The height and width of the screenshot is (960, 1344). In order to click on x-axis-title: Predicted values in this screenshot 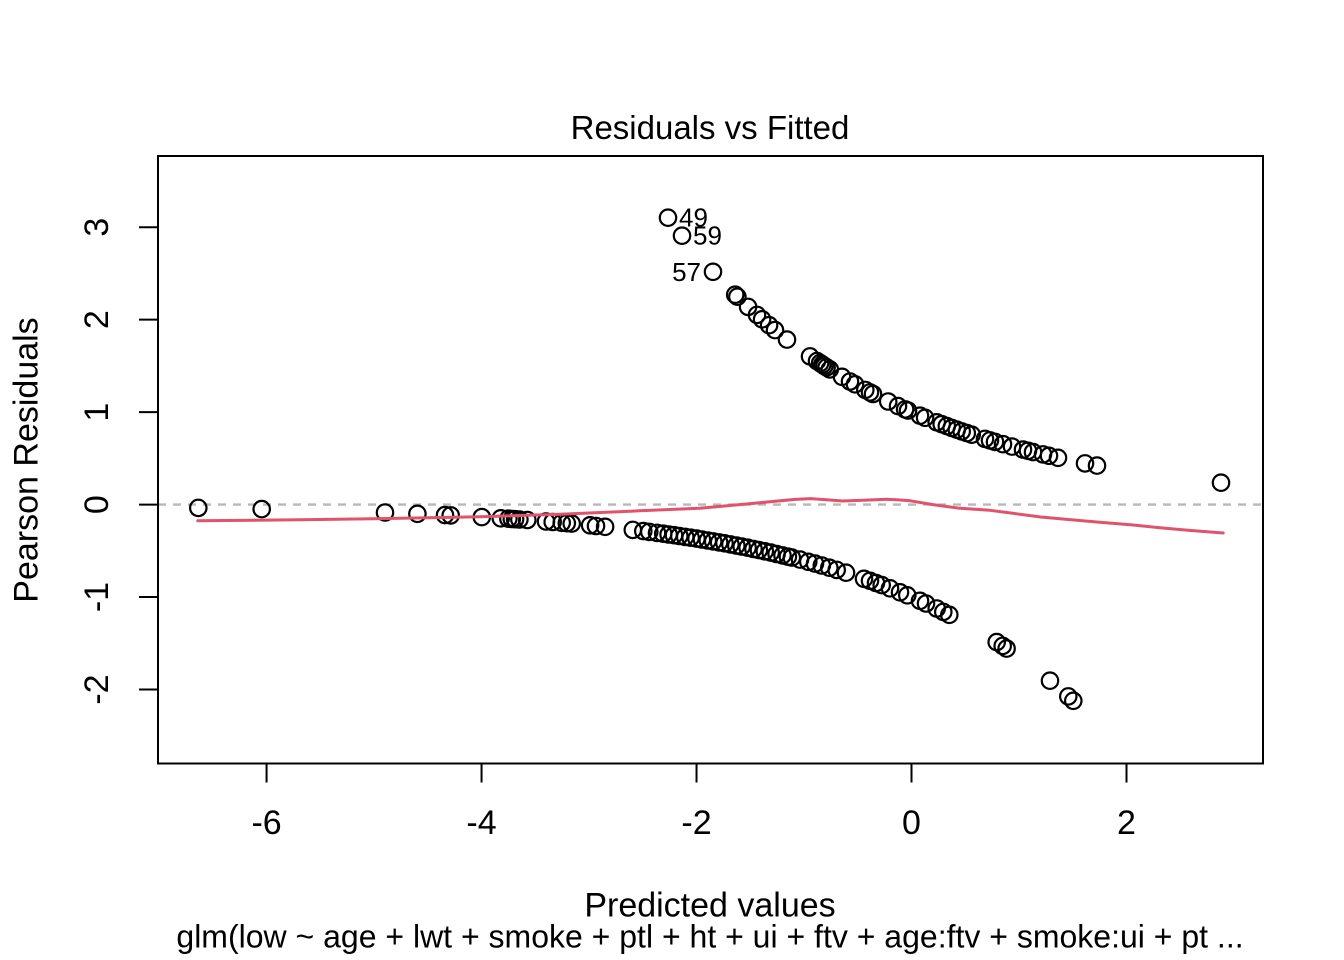, I will do `click(710, 905)`.